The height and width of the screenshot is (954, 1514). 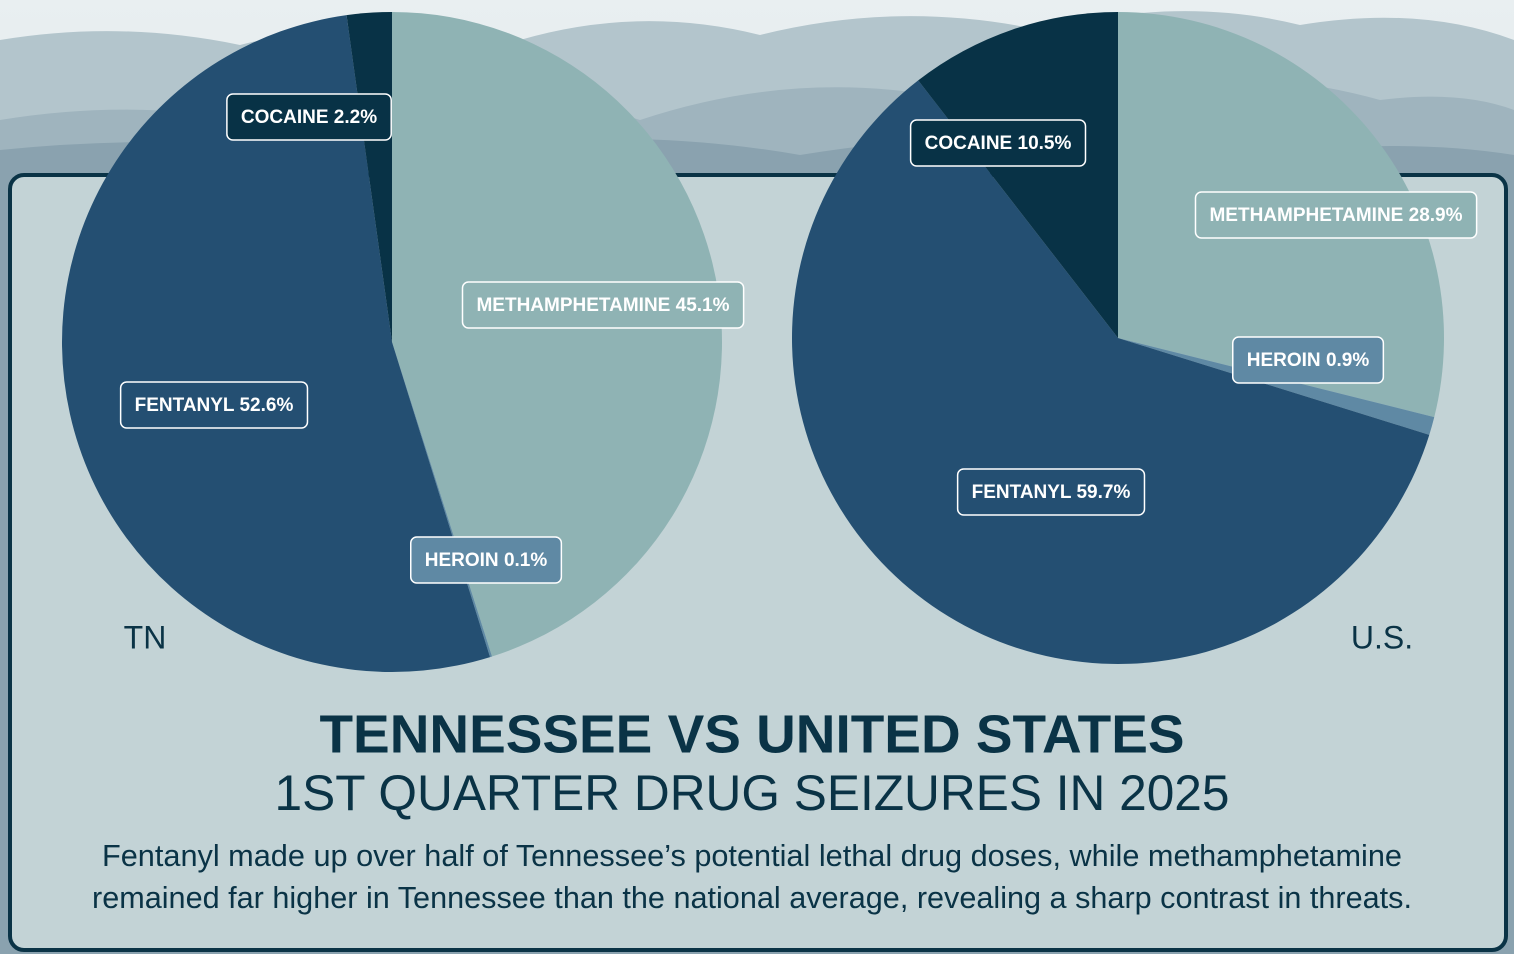 I want to click on slice-label: METHAMPHETAMINE 45.1%, so click(x=603, y=305).